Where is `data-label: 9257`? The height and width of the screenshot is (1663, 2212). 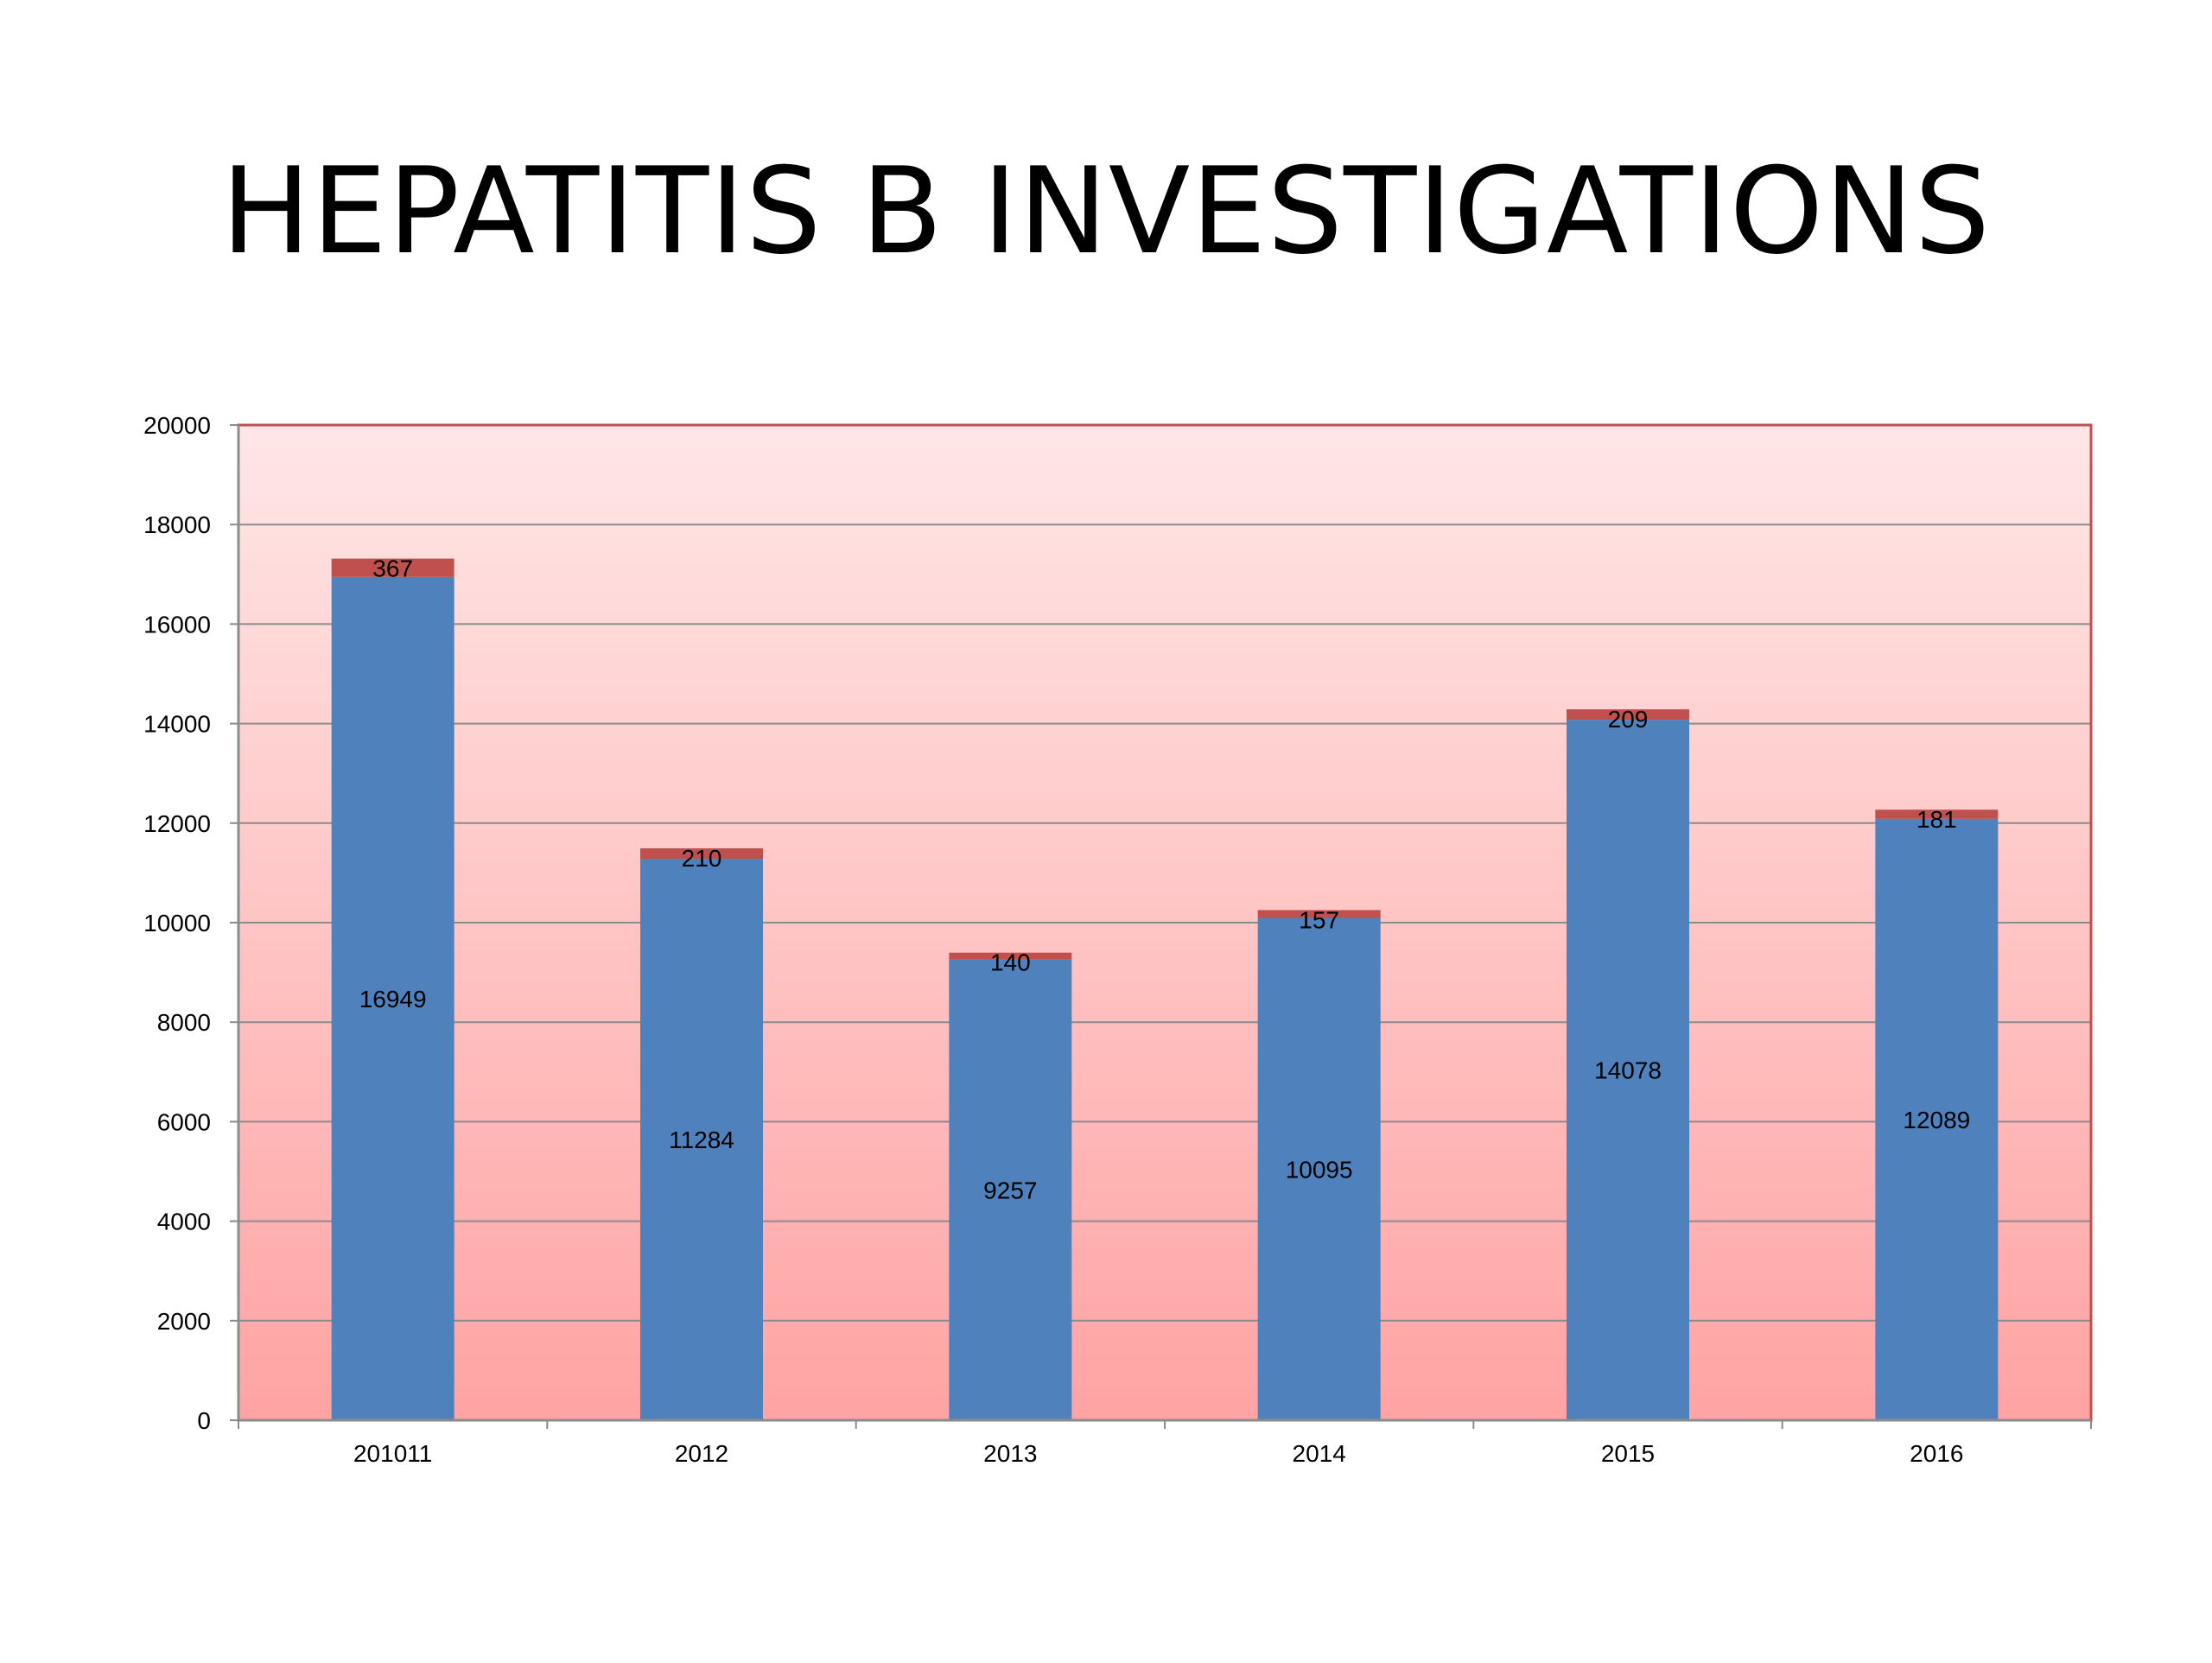 data-label: 9257 is located at coordinates (1010, 1190).